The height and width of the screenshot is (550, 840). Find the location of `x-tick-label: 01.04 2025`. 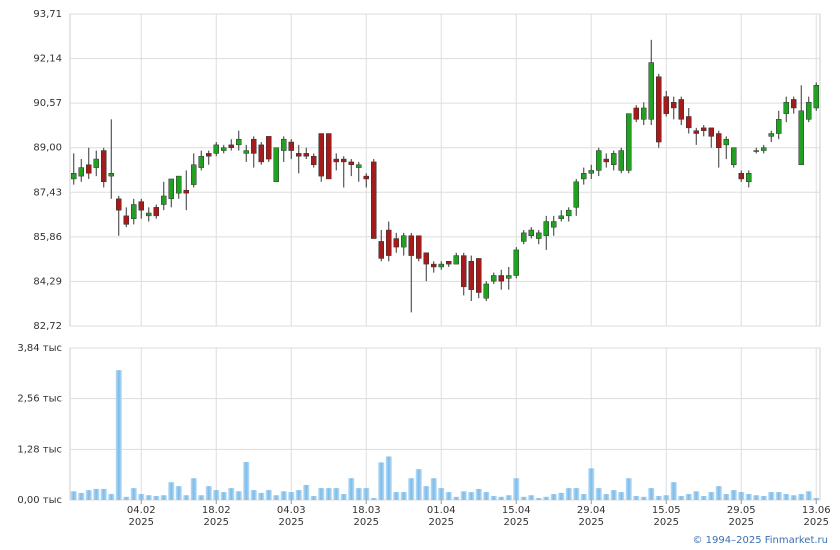

x-tick-label: 01.04 2025 is located at coordinates (441, 516).